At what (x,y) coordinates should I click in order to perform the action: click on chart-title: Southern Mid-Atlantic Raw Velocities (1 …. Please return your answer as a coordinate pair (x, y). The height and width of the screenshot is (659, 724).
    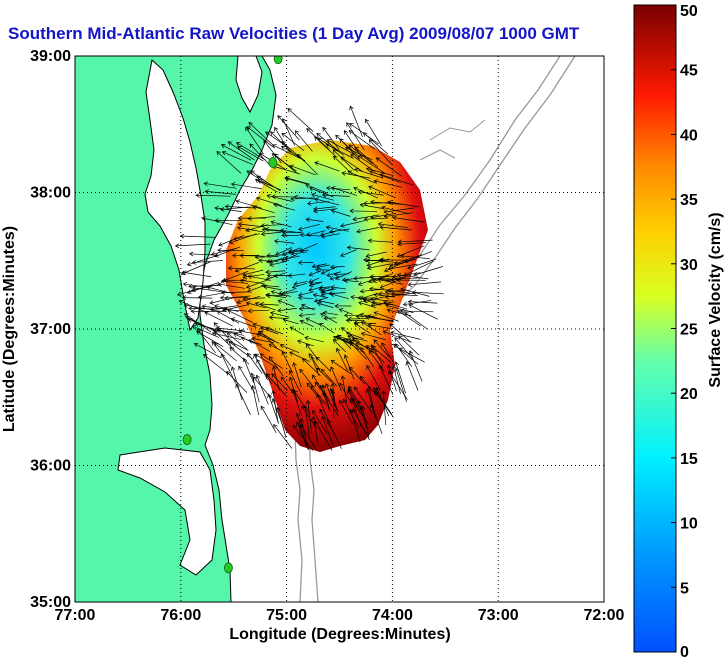
    Looking at the image, I should click on (294, 33).